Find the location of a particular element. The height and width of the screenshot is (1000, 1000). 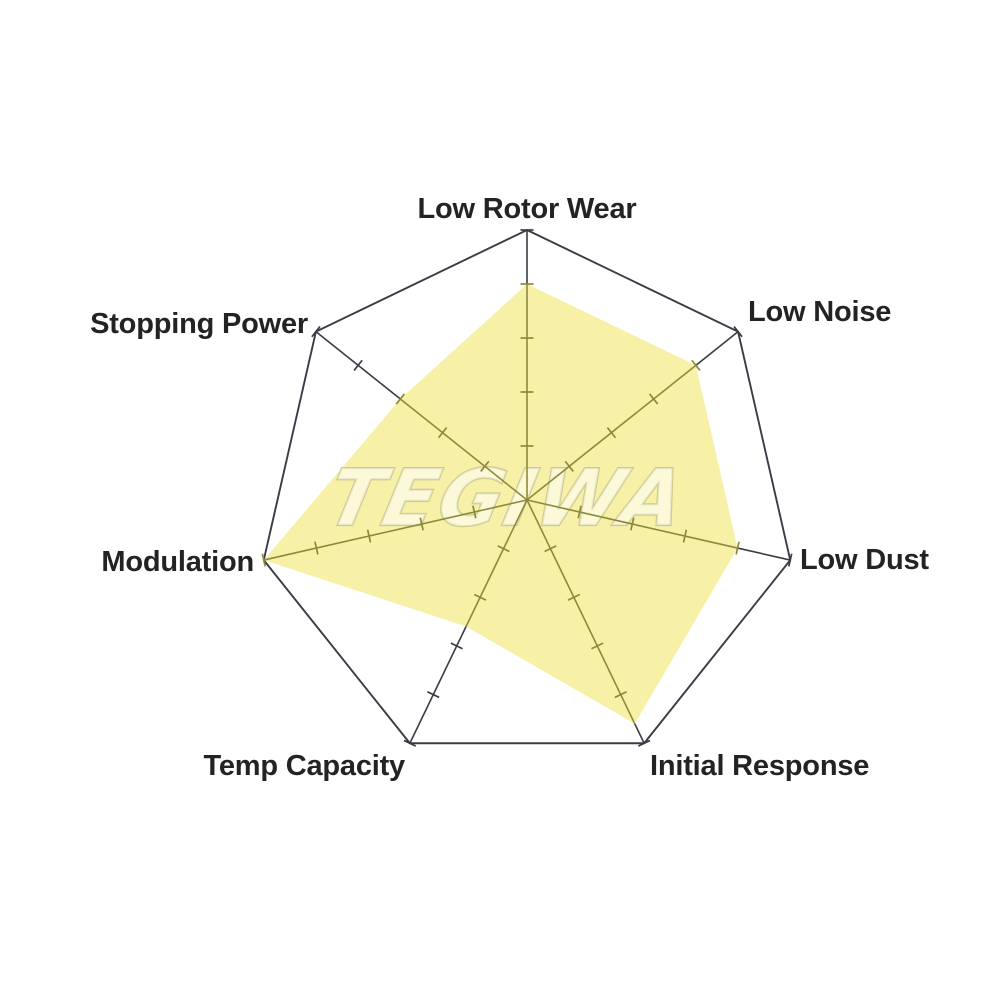

watermark: TEGIWA is located at coordinates (507, 498).